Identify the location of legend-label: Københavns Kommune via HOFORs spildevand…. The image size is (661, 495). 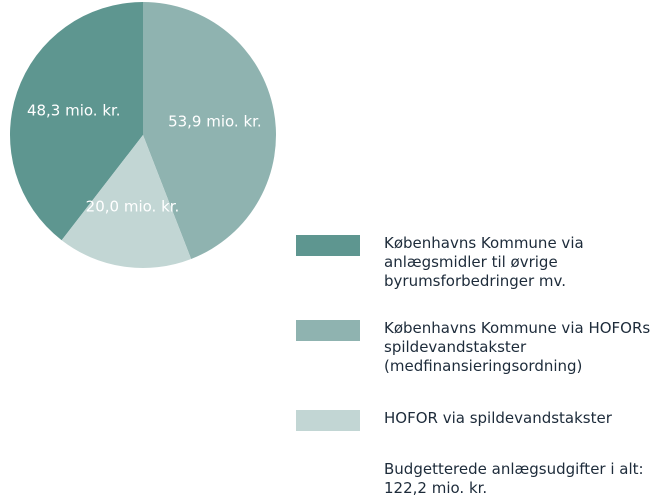
(517, 347).